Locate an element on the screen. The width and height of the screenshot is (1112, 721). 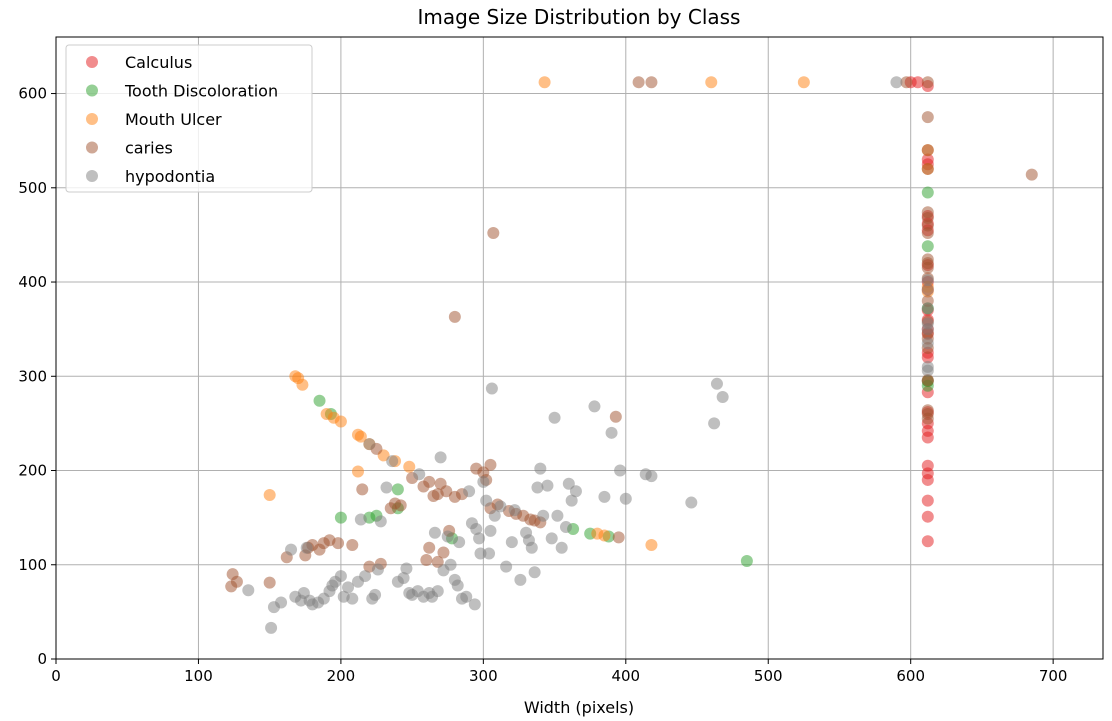
legend-label: hypodontia is located at coordinates (170, 176).